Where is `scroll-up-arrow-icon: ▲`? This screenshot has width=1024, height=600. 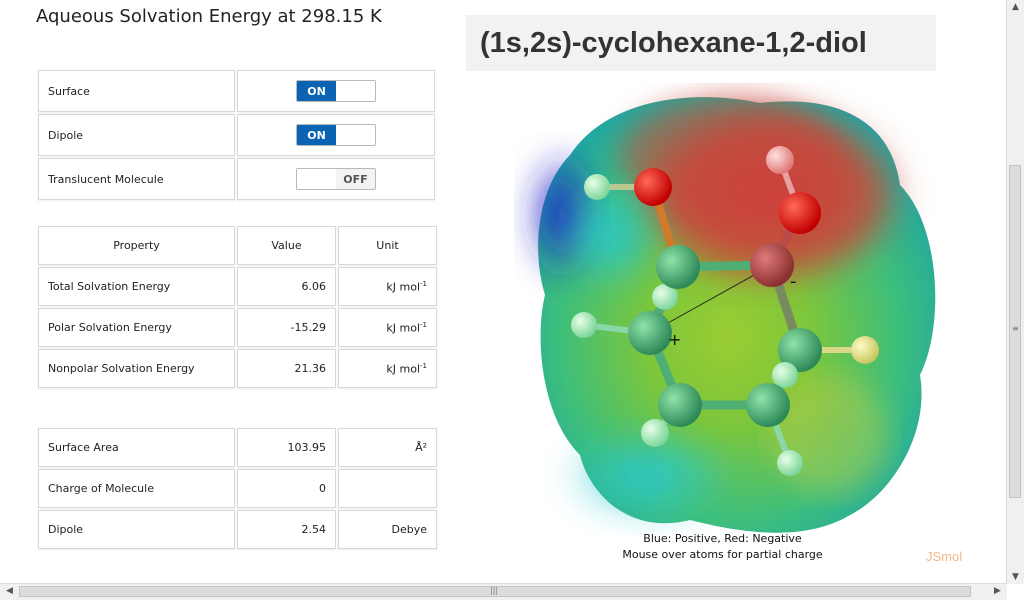 scroll-up-arrow-icon: ▲ is located at coordinates (1015, 7).